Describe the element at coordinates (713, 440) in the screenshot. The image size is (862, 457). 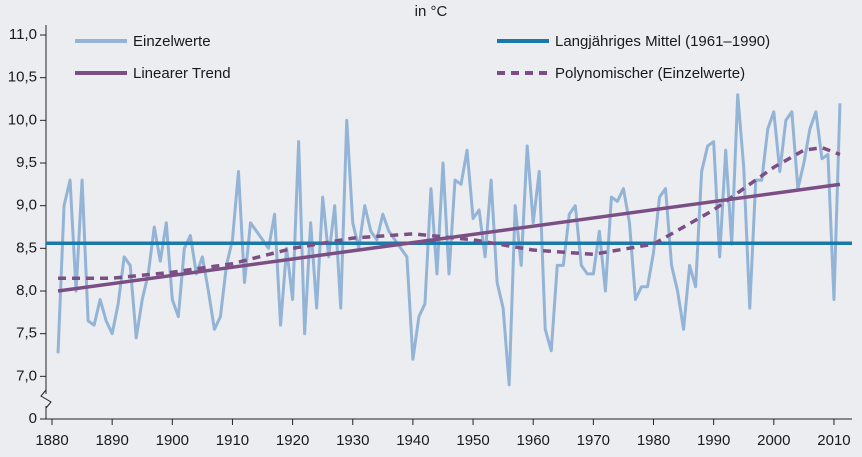
I see `x-tick-label: 1990` at that location.